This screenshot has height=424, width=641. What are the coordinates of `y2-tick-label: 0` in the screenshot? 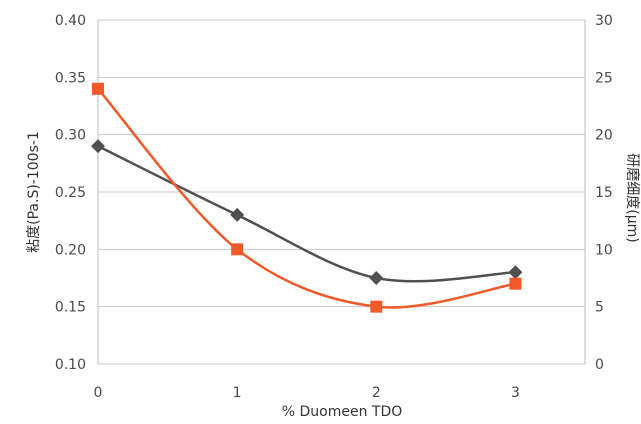 It's located at (599, 365).